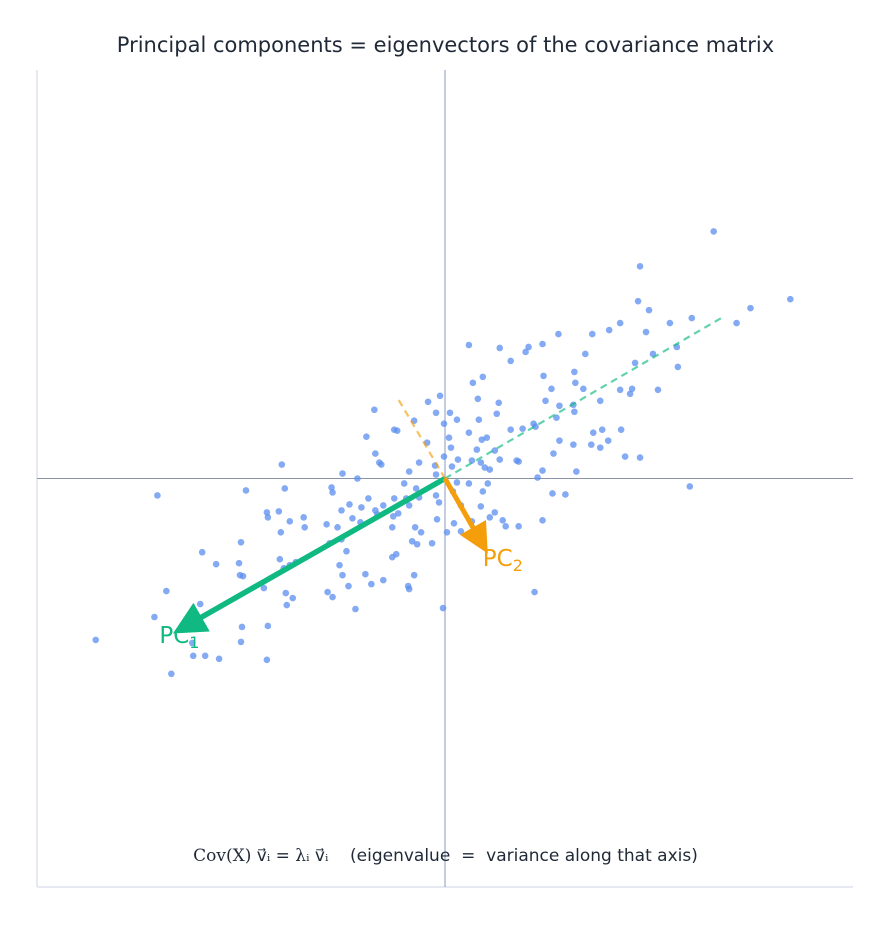 The image size is (891, 925). I want to click on pc1-subscript: 1, so click(194, 642).